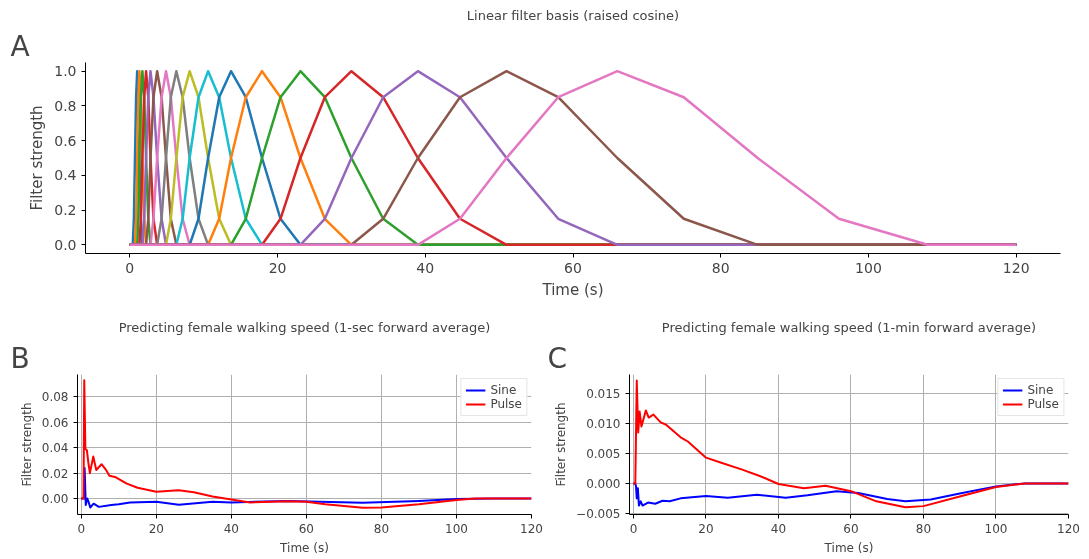 The height and width of the screenshot is (559, 1089). What do you see at coordinates (55, 422) in the screenshot?
I see `y-tick-label: 0.06` at bounding box center [55, 422].